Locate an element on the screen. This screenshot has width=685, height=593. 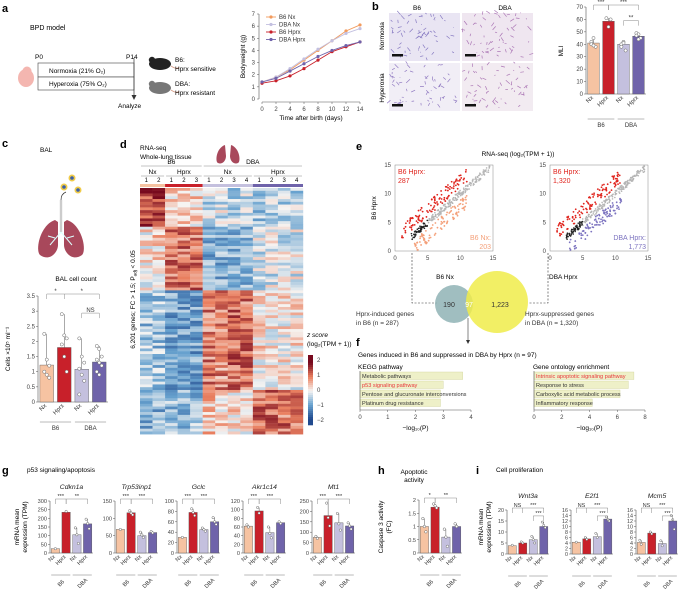
condition-header: Nx is located at coordinates (153, 172).